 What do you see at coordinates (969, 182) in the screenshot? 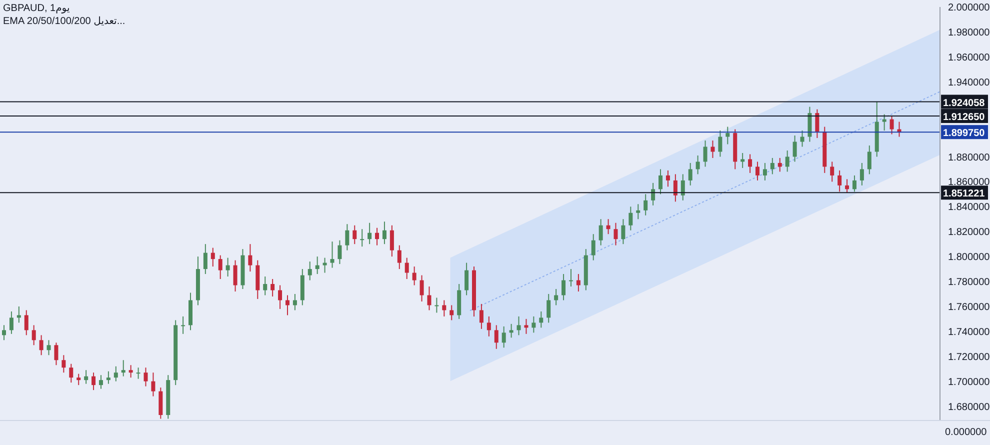
I see `y-tick-label: 1.860000` at bounding box center [969, 182].